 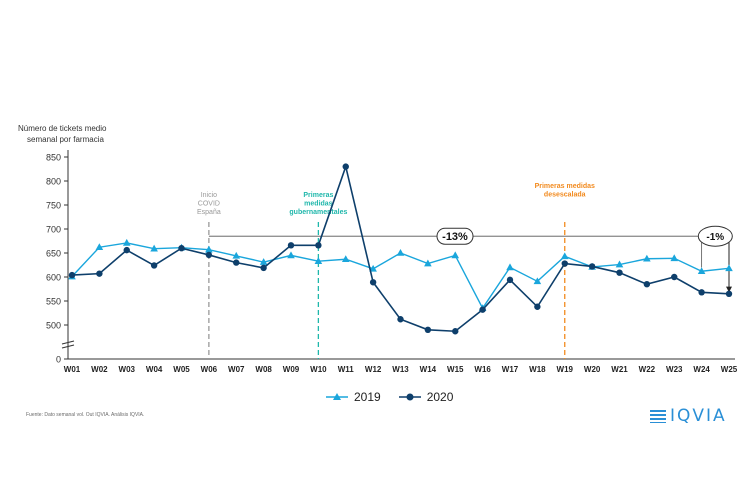 I want to click on x-tick-label: W21, so click(x=619, y=369).